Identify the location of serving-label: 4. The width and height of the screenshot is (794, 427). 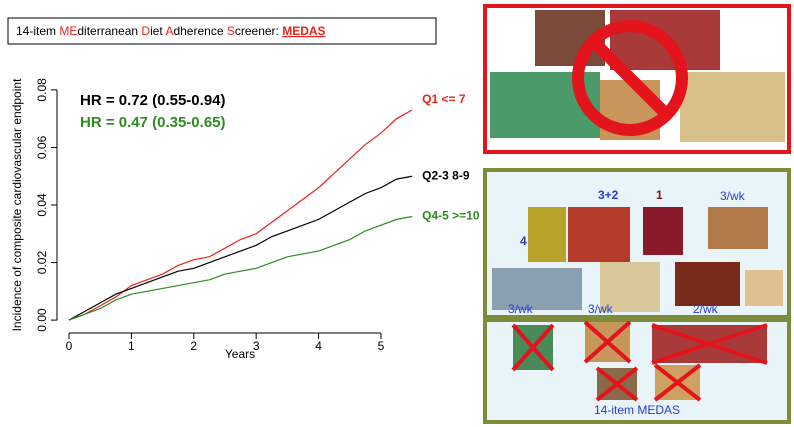
(523, 241).